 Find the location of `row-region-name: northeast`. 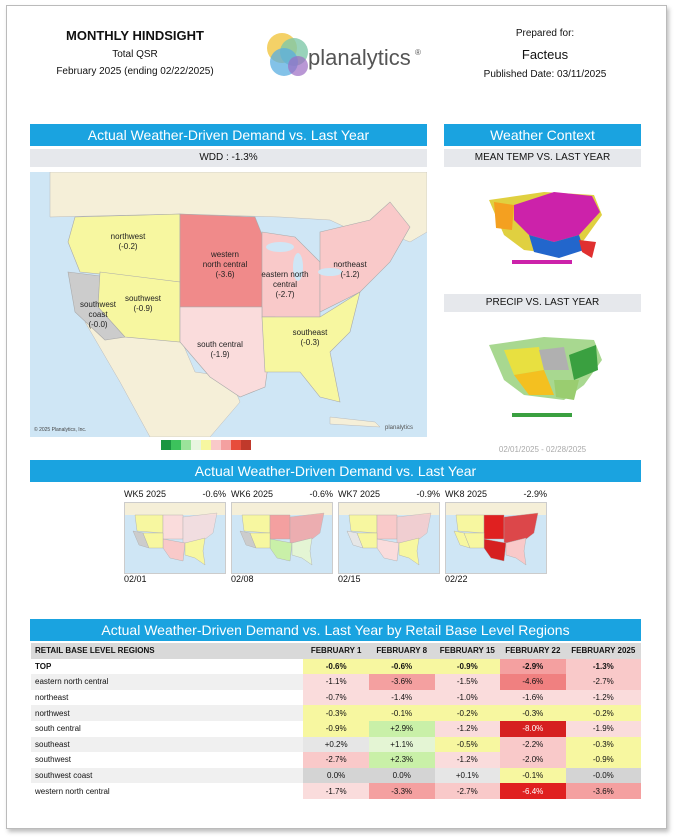

row-region-name: northeast is located at coordinates (52, 698).